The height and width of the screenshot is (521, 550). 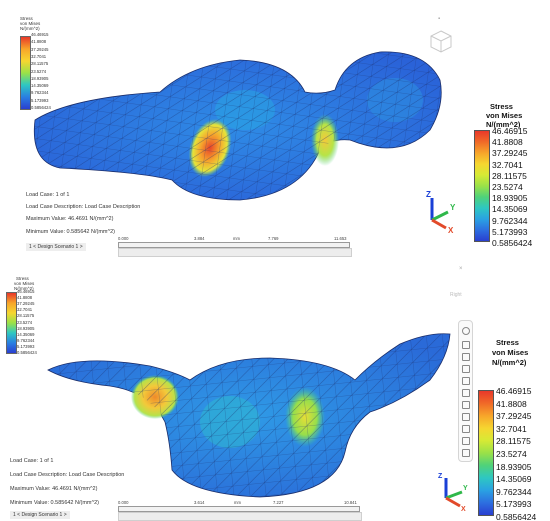 I want to click on nav-toolbar-icon, so click(x=465, y=391).